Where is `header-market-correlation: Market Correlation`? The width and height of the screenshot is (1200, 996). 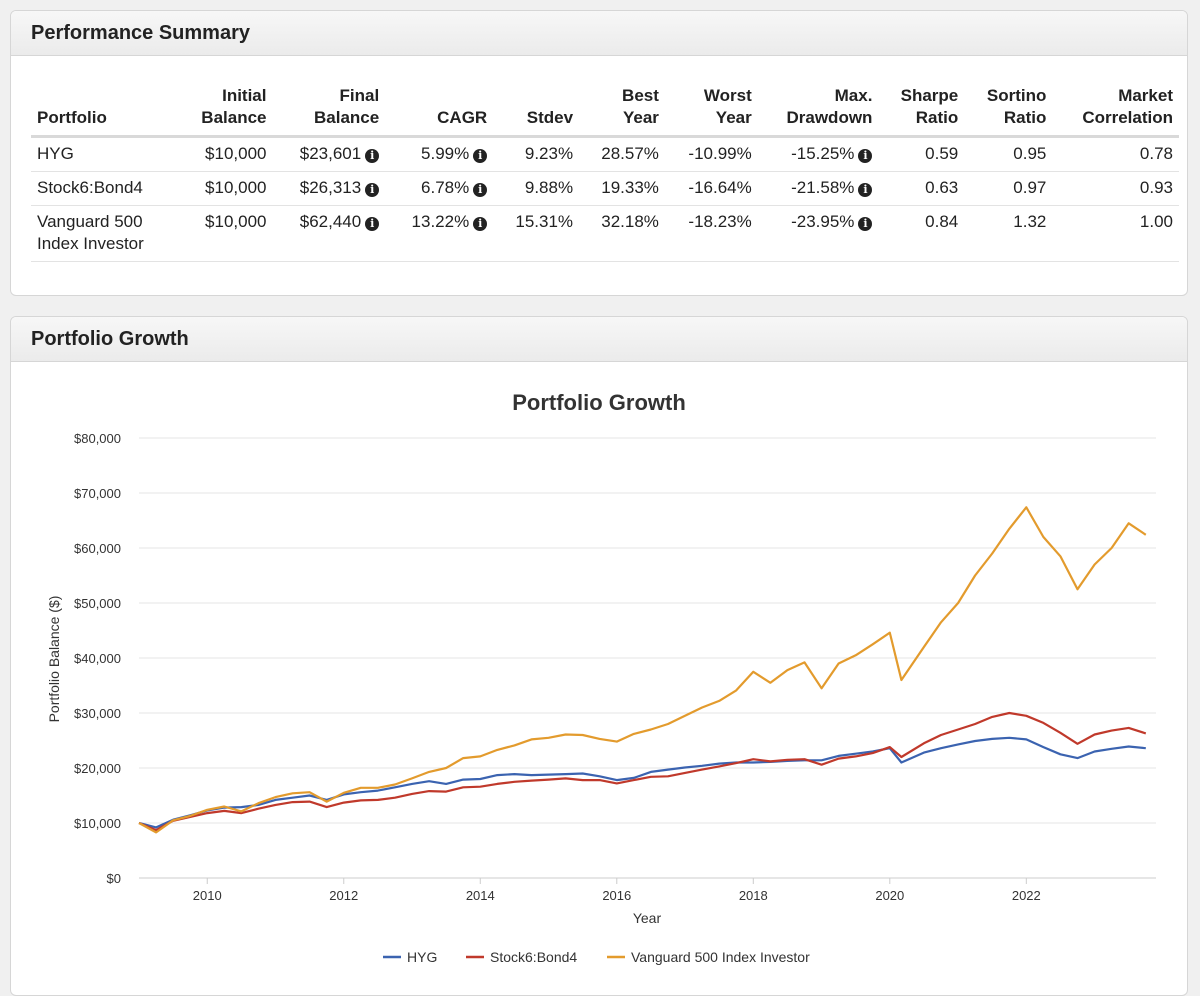
header-market-correlation: Market Correlation is located at coordinates (1115, 109).